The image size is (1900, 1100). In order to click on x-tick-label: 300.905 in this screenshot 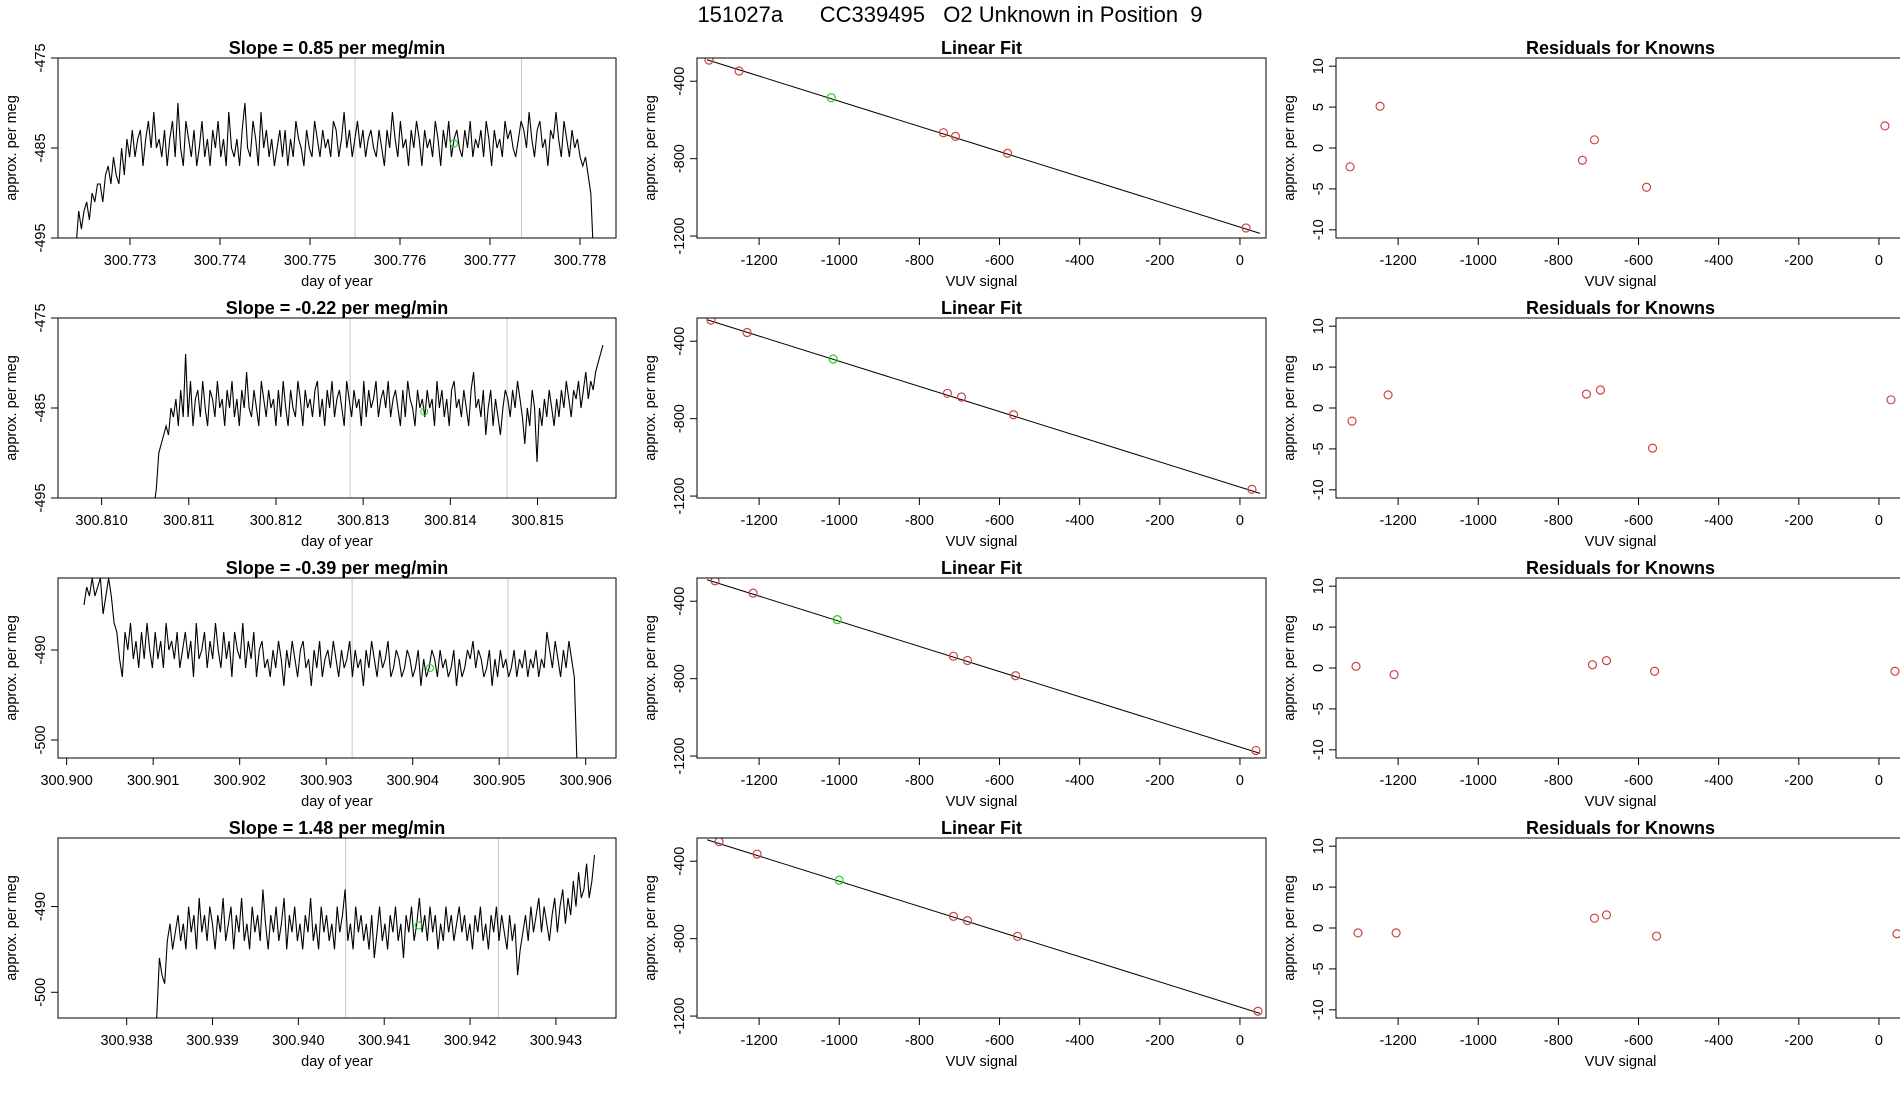, I will do `click(499, 781)`.